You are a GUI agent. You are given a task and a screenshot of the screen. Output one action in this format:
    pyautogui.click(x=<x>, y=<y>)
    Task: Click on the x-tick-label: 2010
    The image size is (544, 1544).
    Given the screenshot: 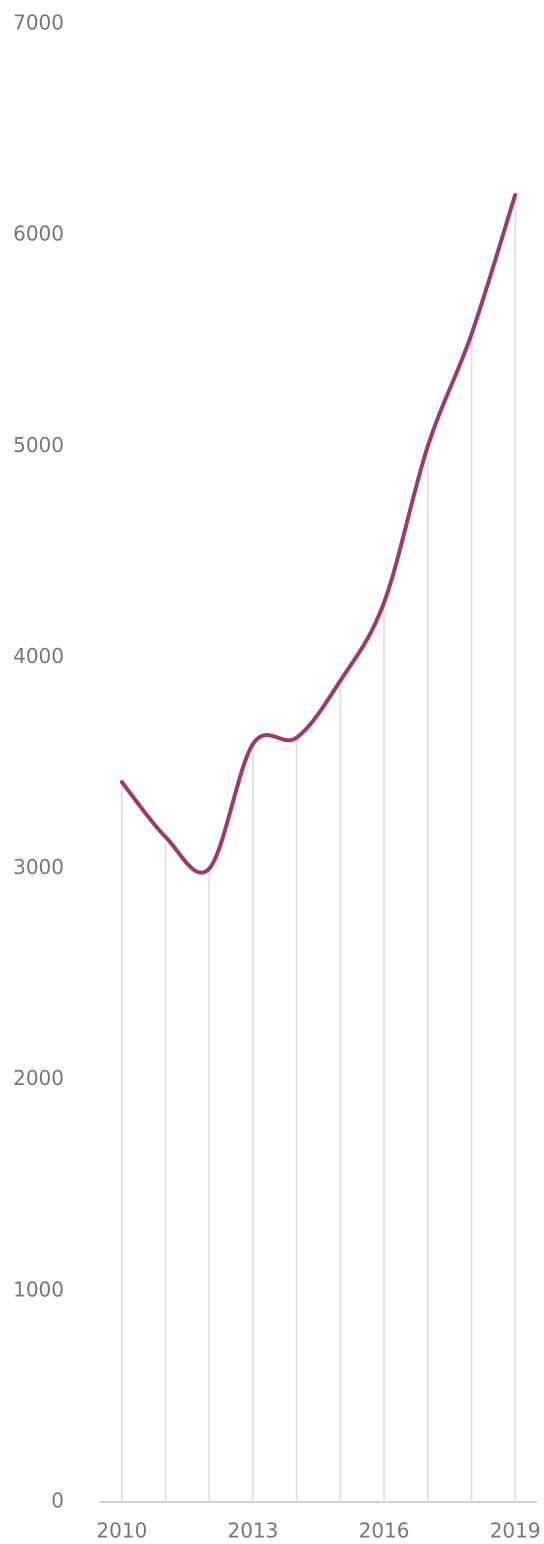 What is the action you would take?
    pyautogui.click(x=121, y=1531)
    